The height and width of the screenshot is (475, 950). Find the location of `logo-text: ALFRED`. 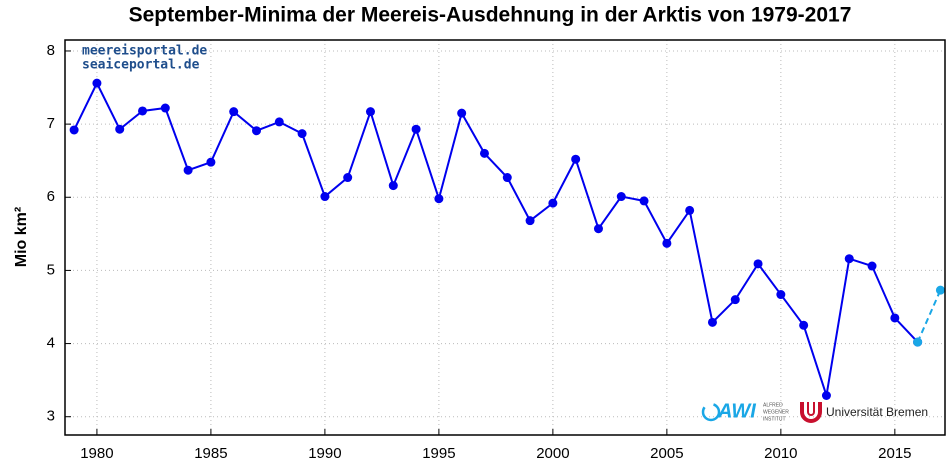

logo-text: ALFRED is located at coordinates (773, 405).